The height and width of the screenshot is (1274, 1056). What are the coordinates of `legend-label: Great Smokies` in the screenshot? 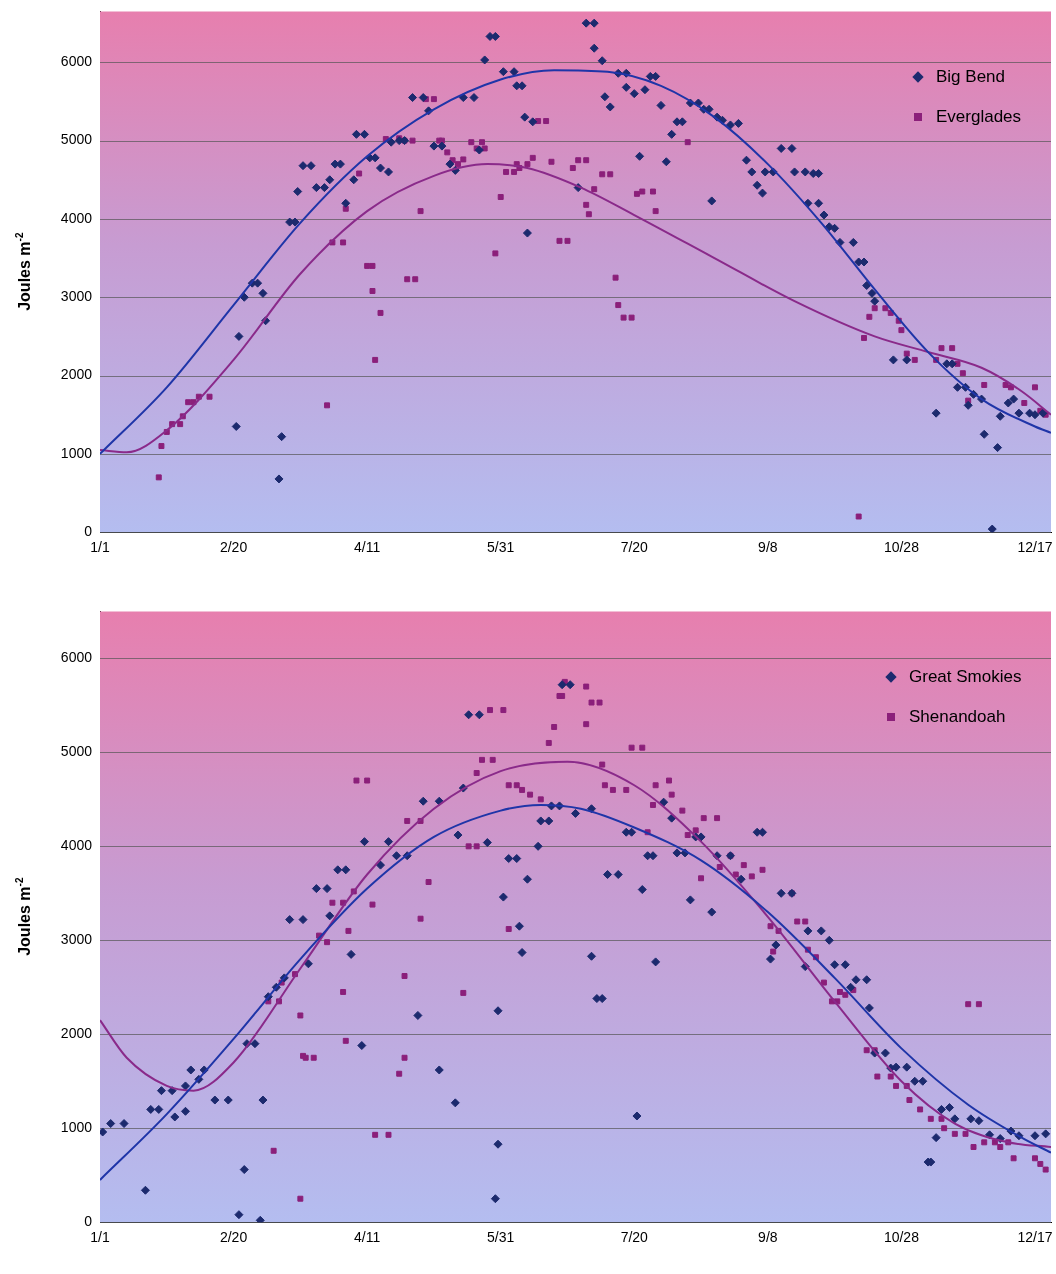 It's located at (965, 677).